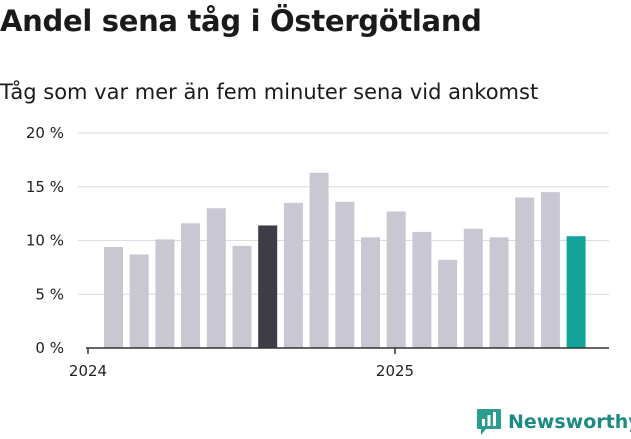  I want to click on y-tick-label: 15 %, so click(45, 187).